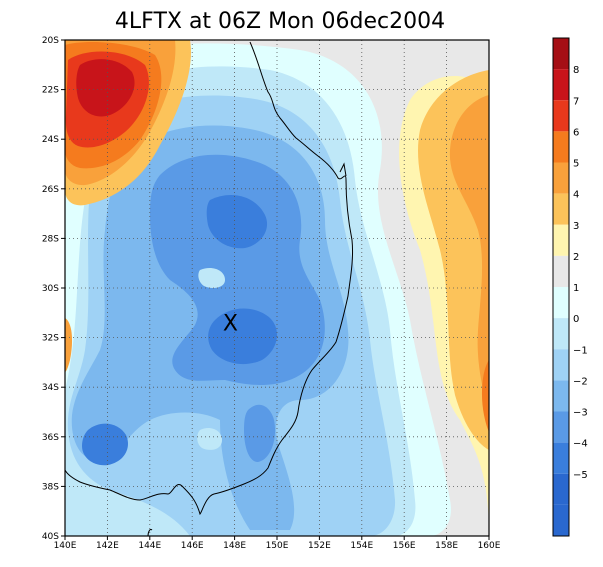 The height and width of the screenshot is (567, 603). What do you see at coordinates (576, 319) in the screenshot?
I see `colorbar-label: 0` at bounding box center [576, 319].